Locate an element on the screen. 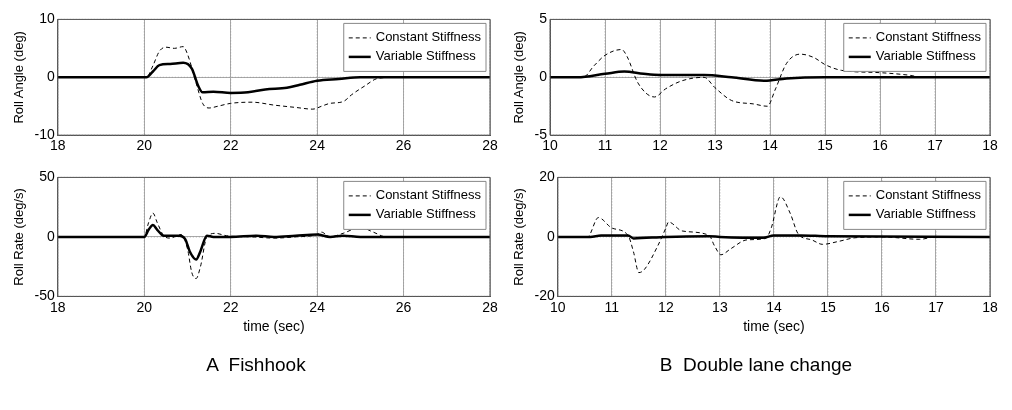  y-tick-label: 5 is located at coordinates (543, 18).